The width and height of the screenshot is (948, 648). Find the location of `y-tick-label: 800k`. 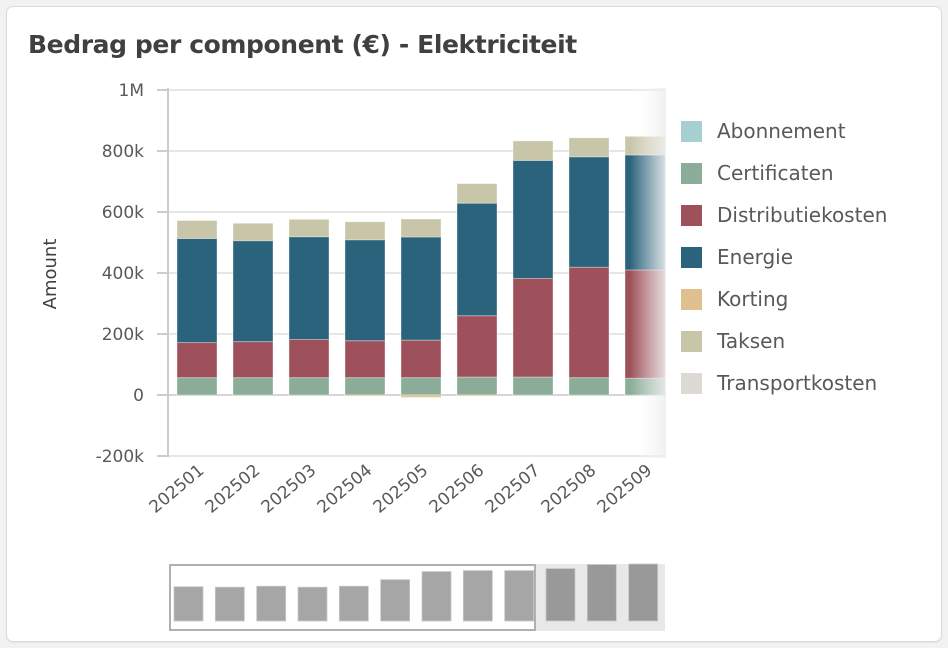

y-tick-label: 800k is located at coordinates (123, 152).